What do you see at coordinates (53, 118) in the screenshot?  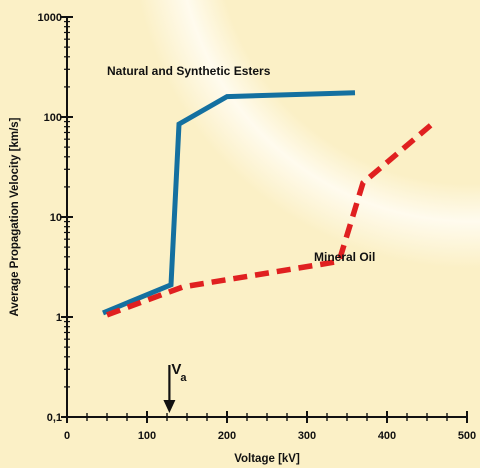 I see `y-tick-label: 100` at bounding box center [53, 118].